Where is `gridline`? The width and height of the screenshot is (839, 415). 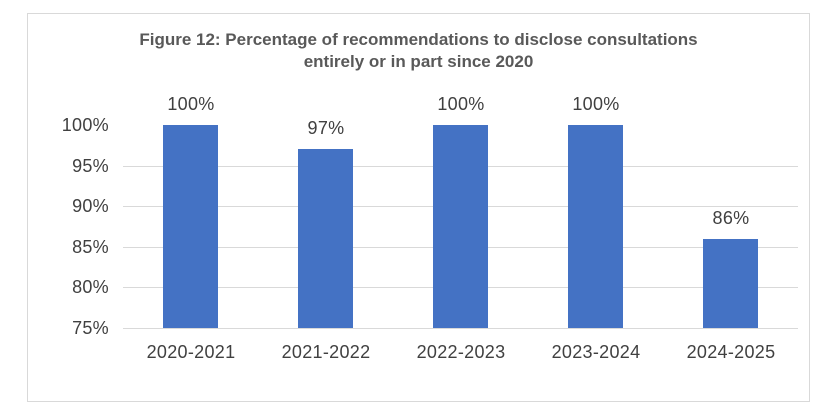
gridline is located at coordinates (460, 328).